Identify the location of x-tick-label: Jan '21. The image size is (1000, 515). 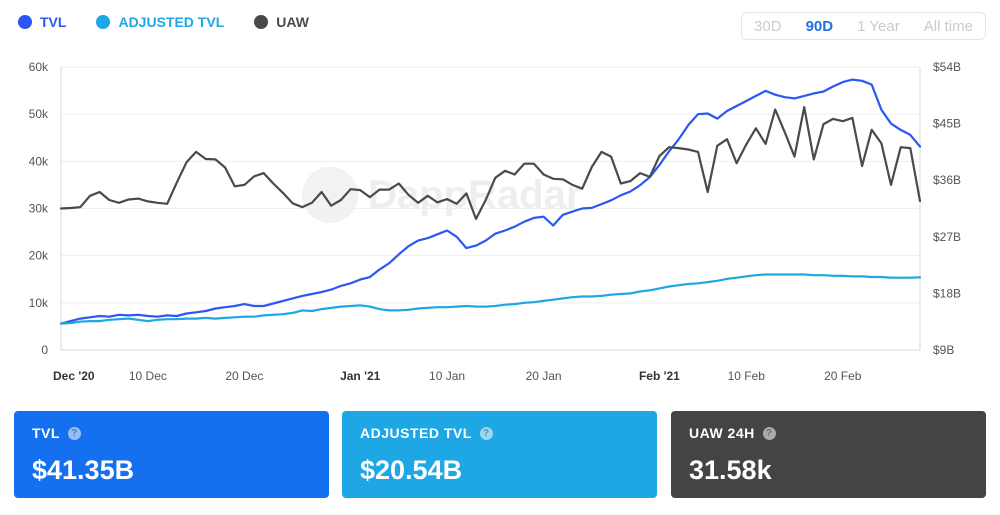
(360, 376).